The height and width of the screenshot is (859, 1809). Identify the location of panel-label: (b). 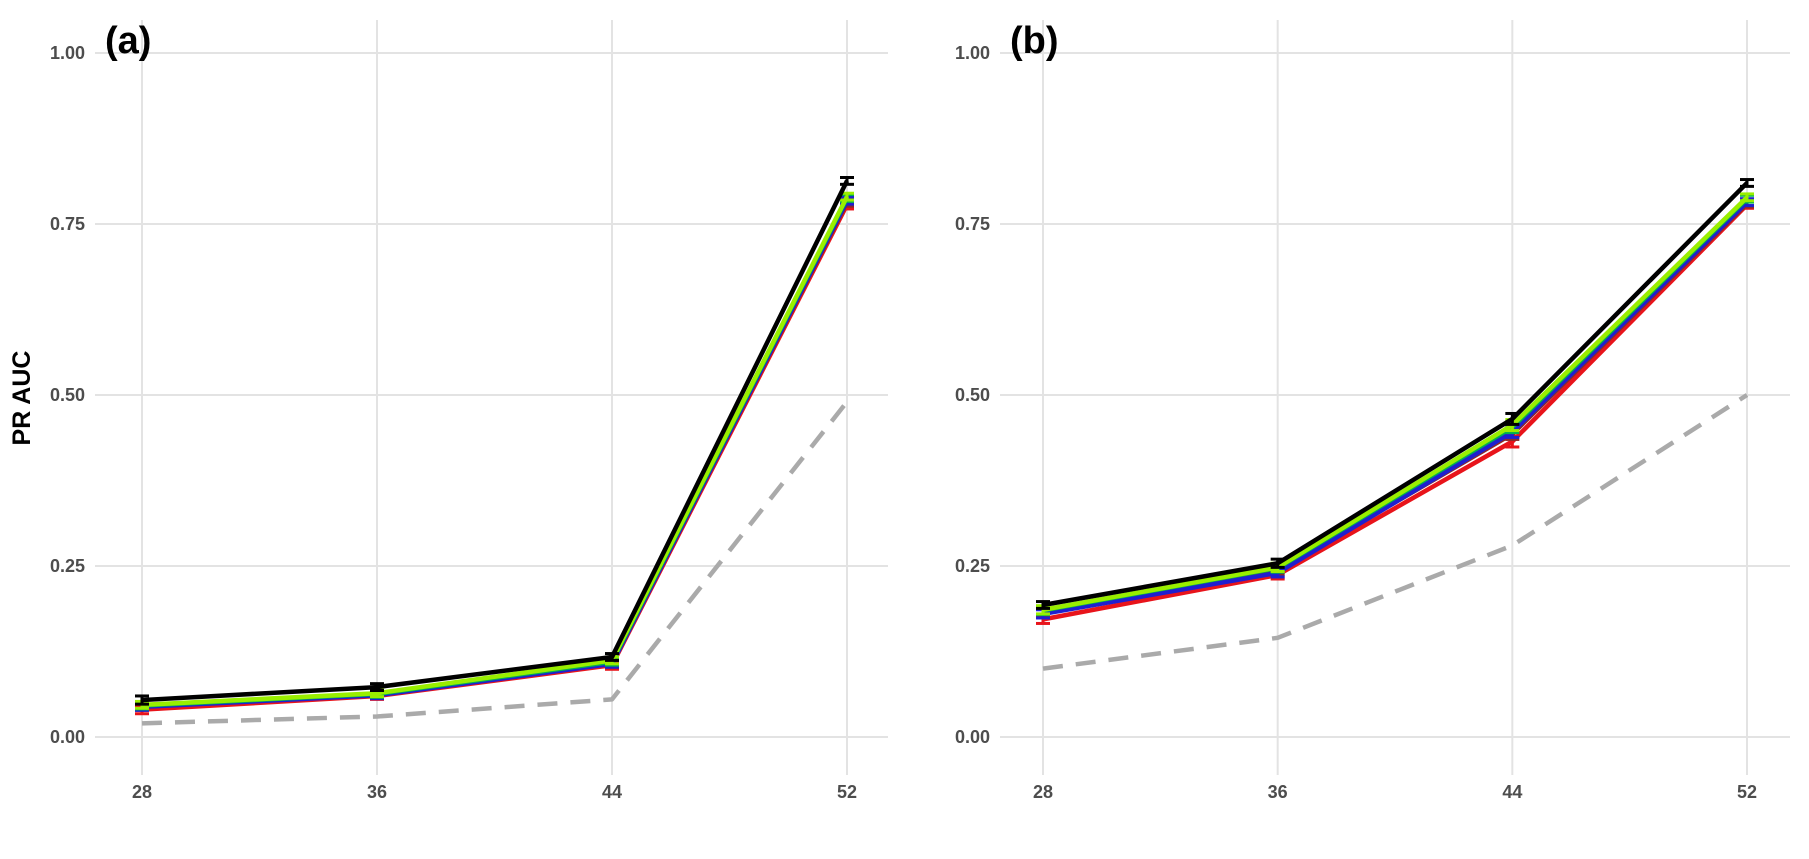
(1034, 41).